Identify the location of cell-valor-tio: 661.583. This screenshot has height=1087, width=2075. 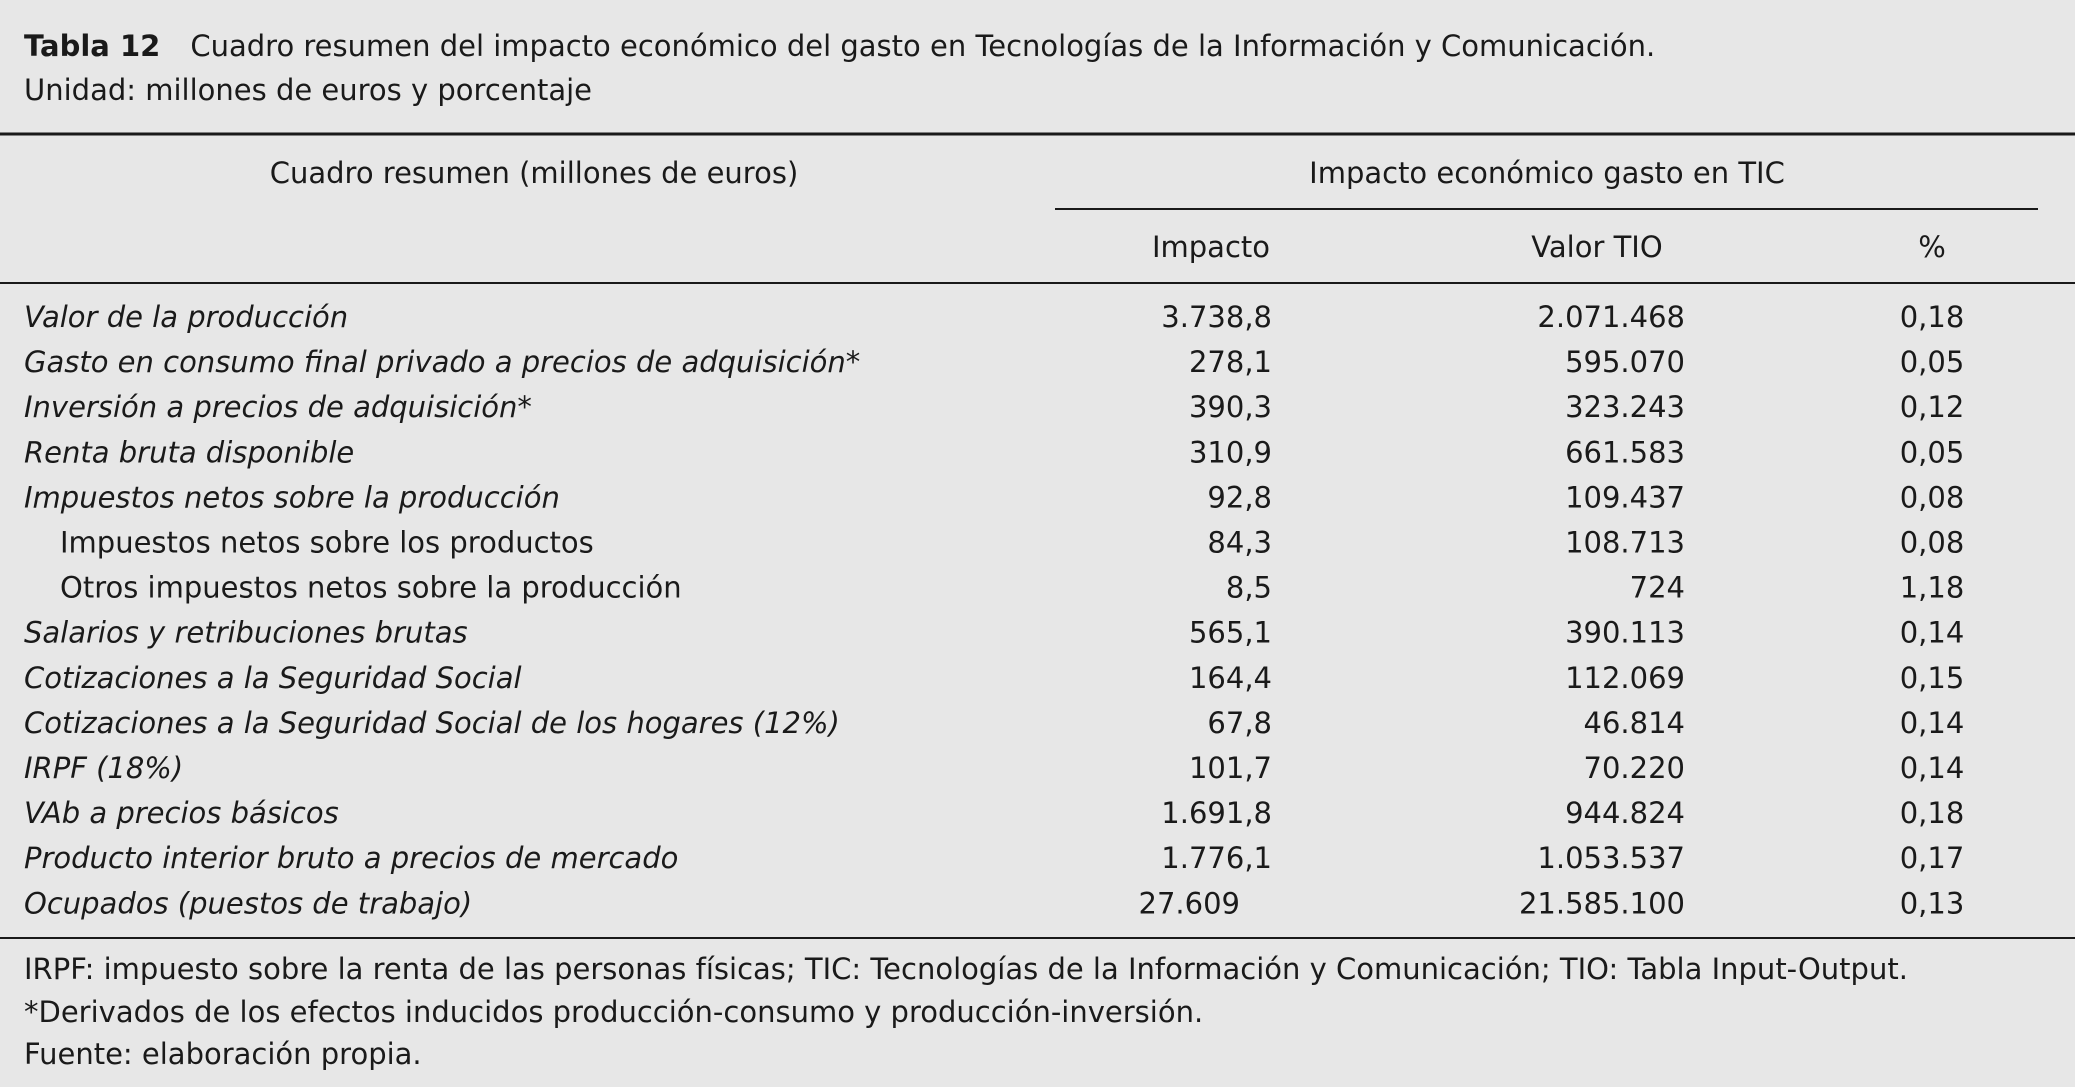
(1625, 452).